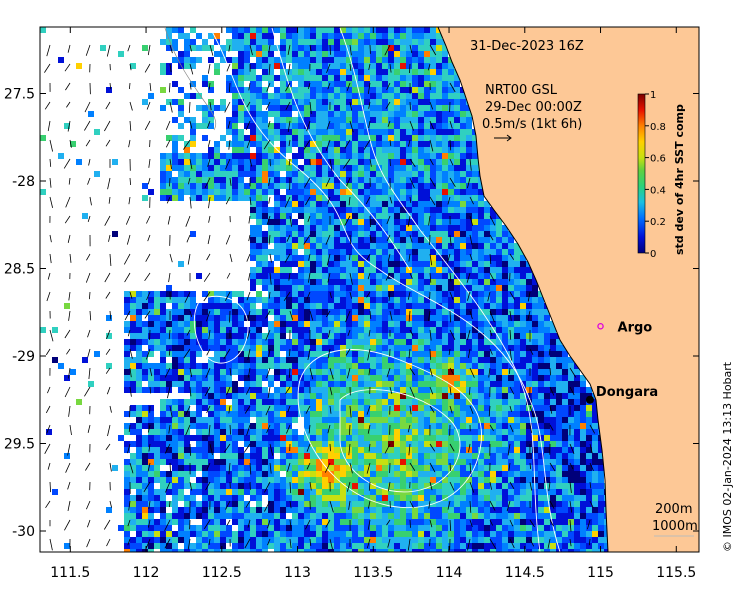  I want to click on x-tick-label: 112, so click(146, 573).